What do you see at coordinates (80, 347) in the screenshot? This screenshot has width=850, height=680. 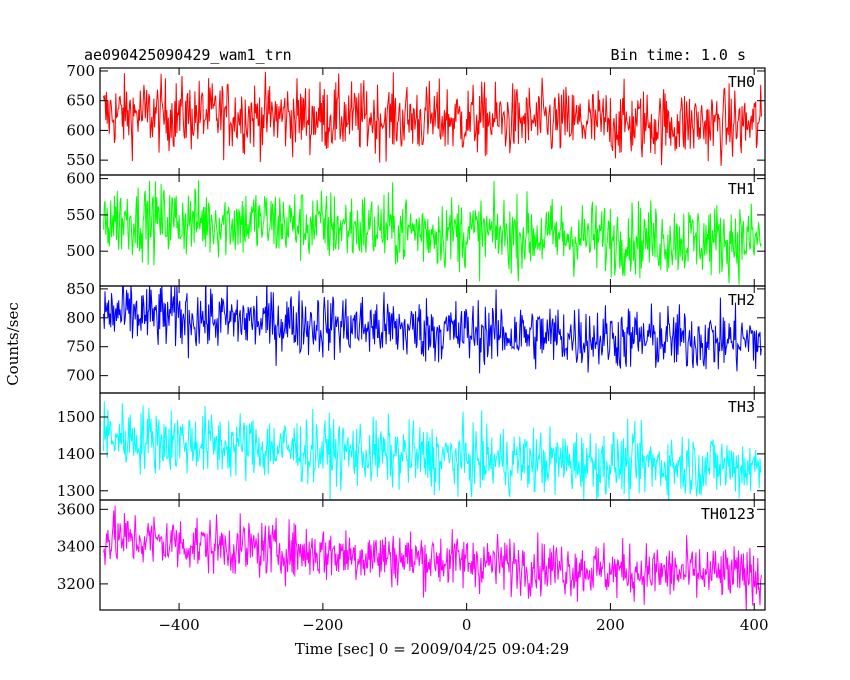 I see `y-tick-label: 750` at bounding box center [80, 347].